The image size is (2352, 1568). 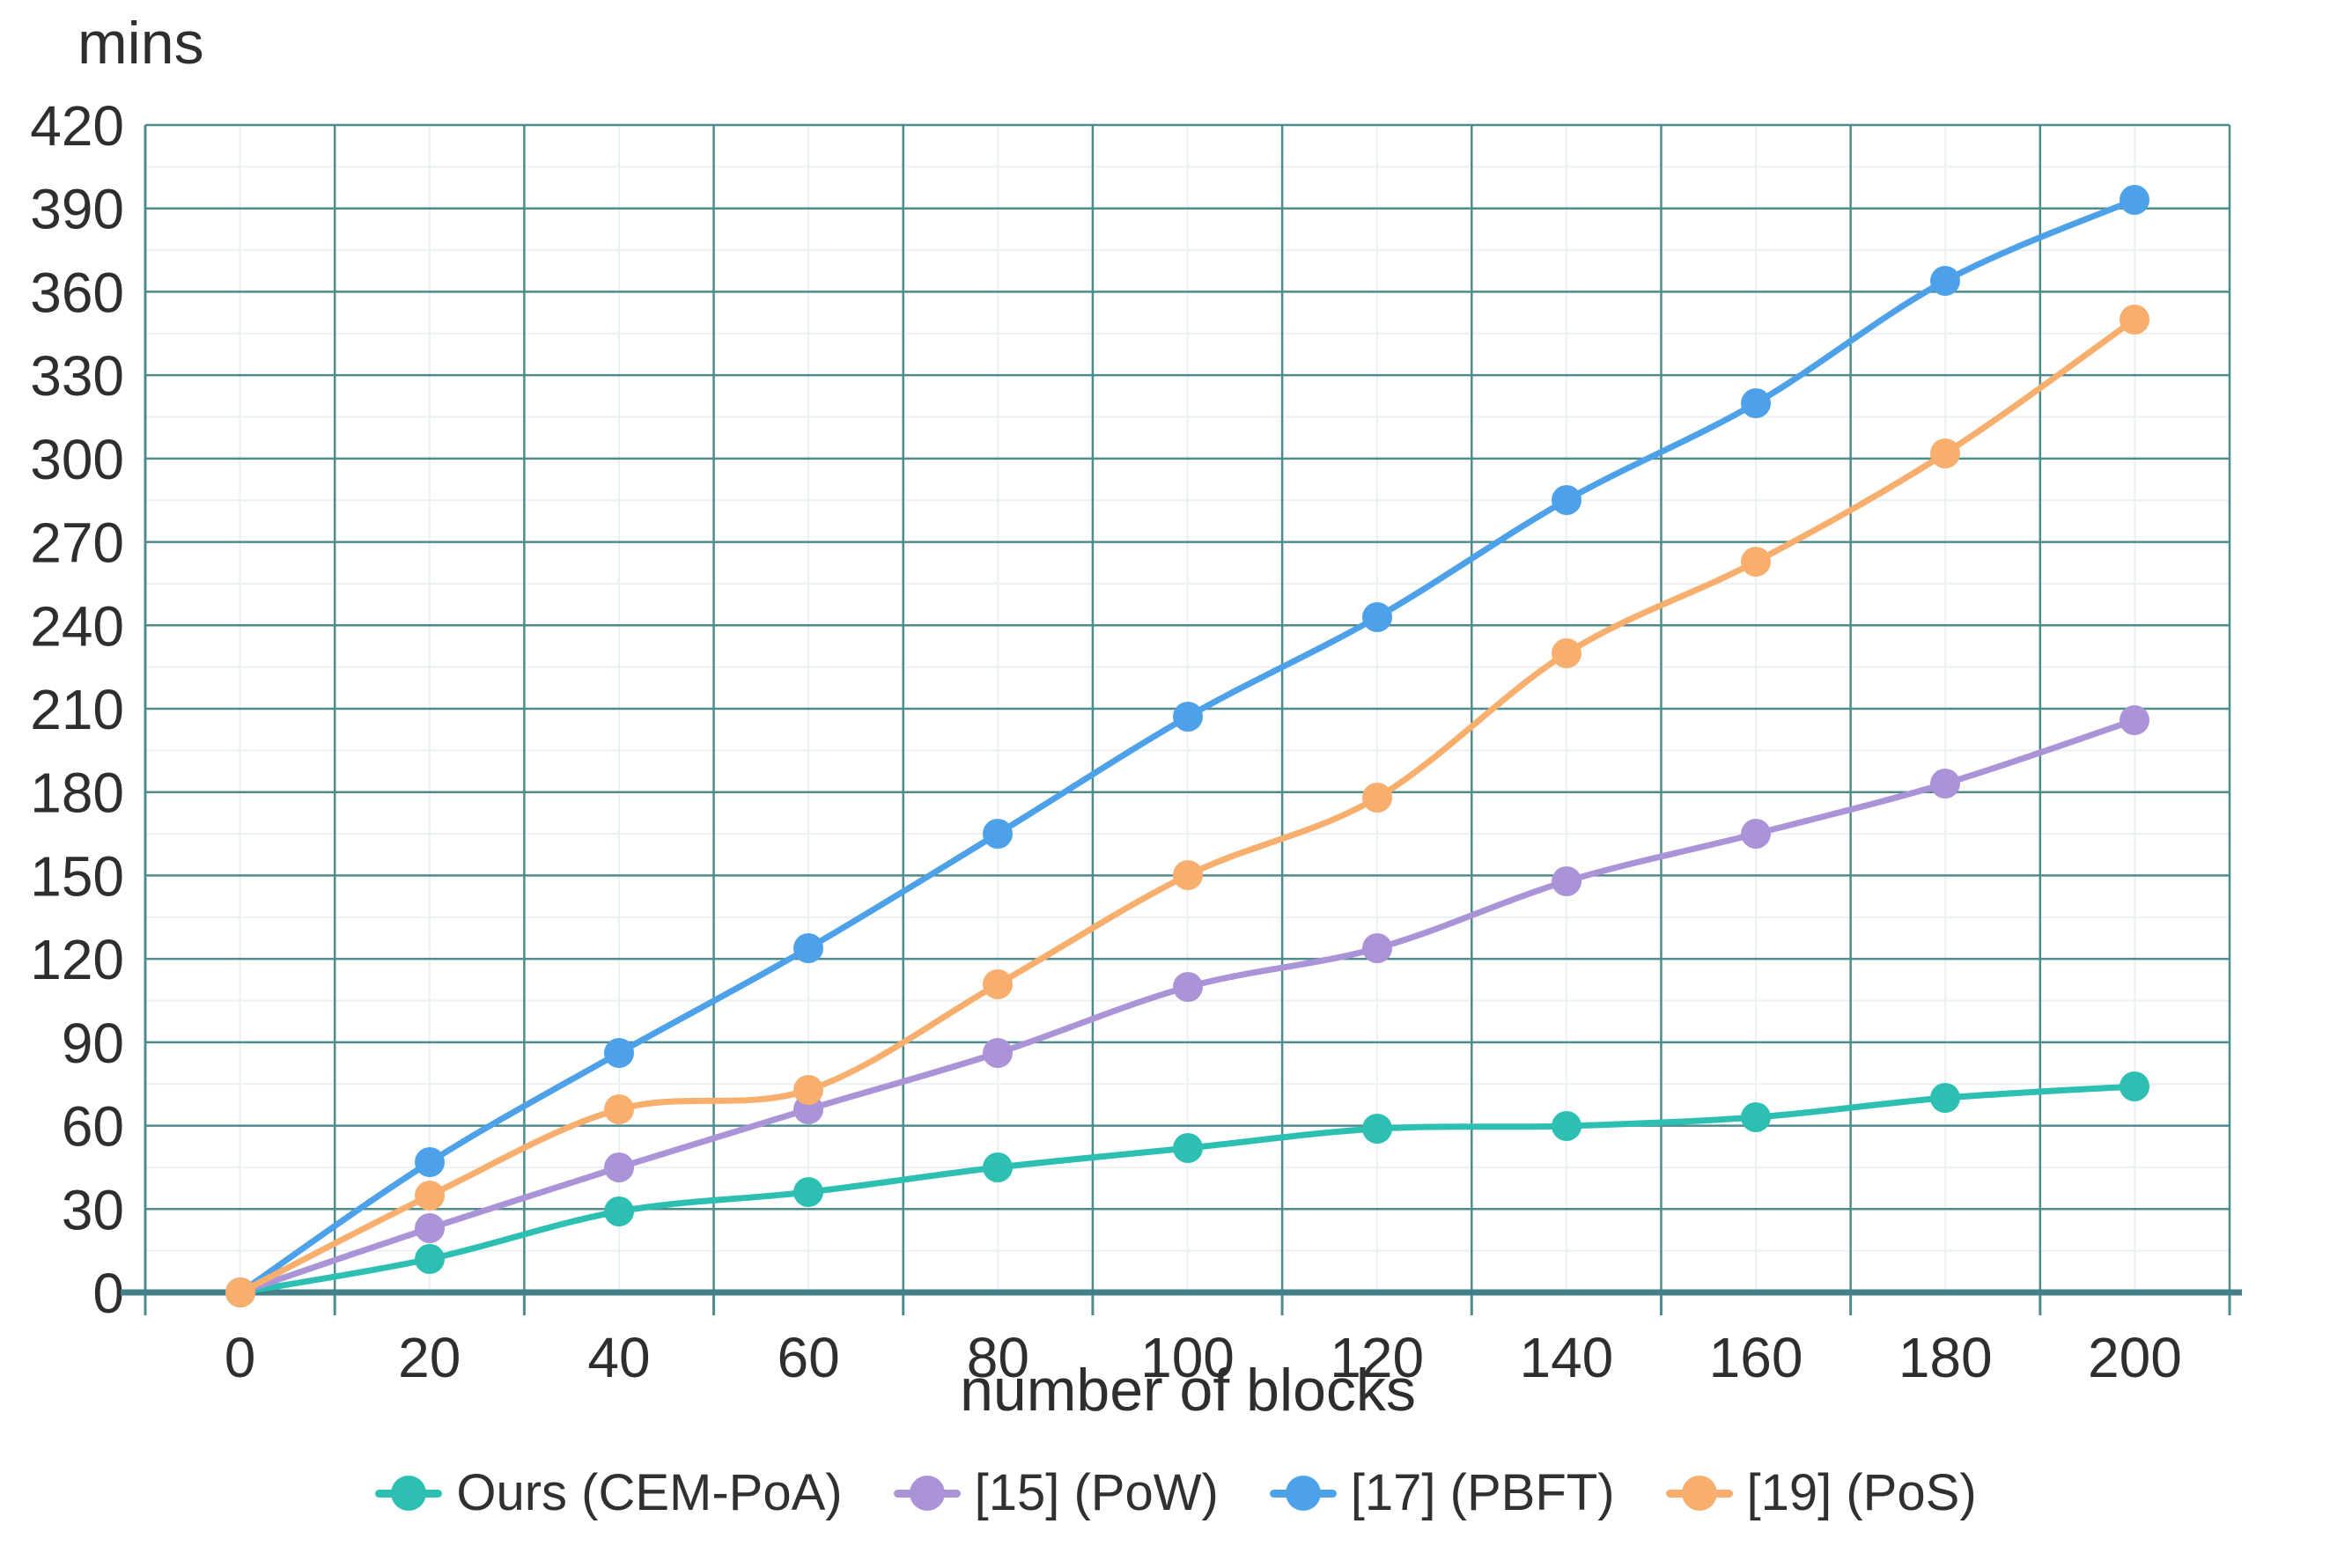 I want to click on y-tick-label: 330, so click(x=77, y=376).